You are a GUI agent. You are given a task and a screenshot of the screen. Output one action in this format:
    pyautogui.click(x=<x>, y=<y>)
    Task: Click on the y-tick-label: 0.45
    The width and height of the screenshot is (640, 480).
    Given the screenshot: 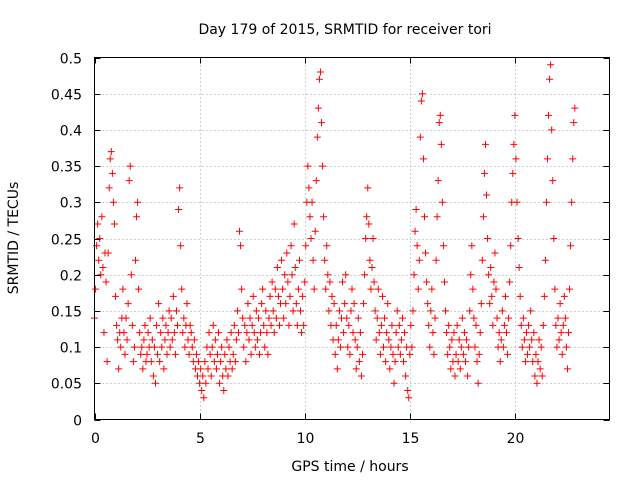 What is the action you would take?
    pyautogui.click(x=66, y=96)
    